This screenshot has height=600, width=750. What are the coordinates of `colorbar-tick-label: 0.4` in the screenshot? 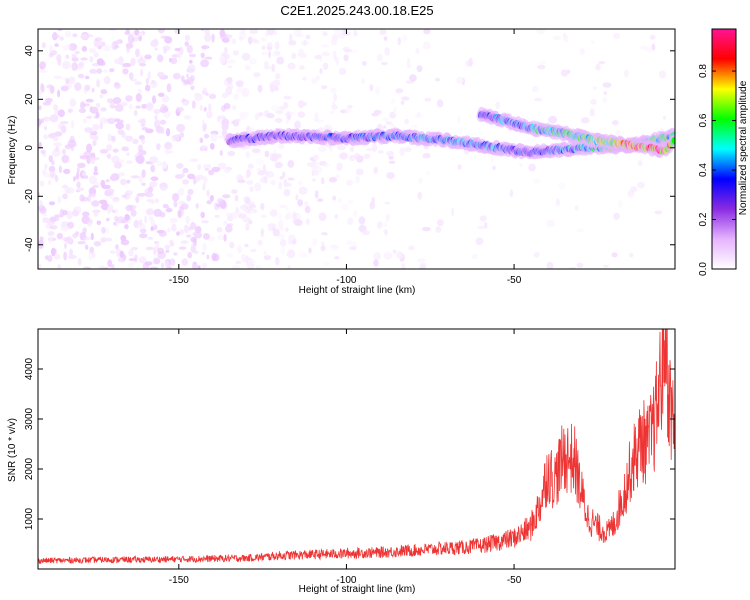 It's located at (703, 170).